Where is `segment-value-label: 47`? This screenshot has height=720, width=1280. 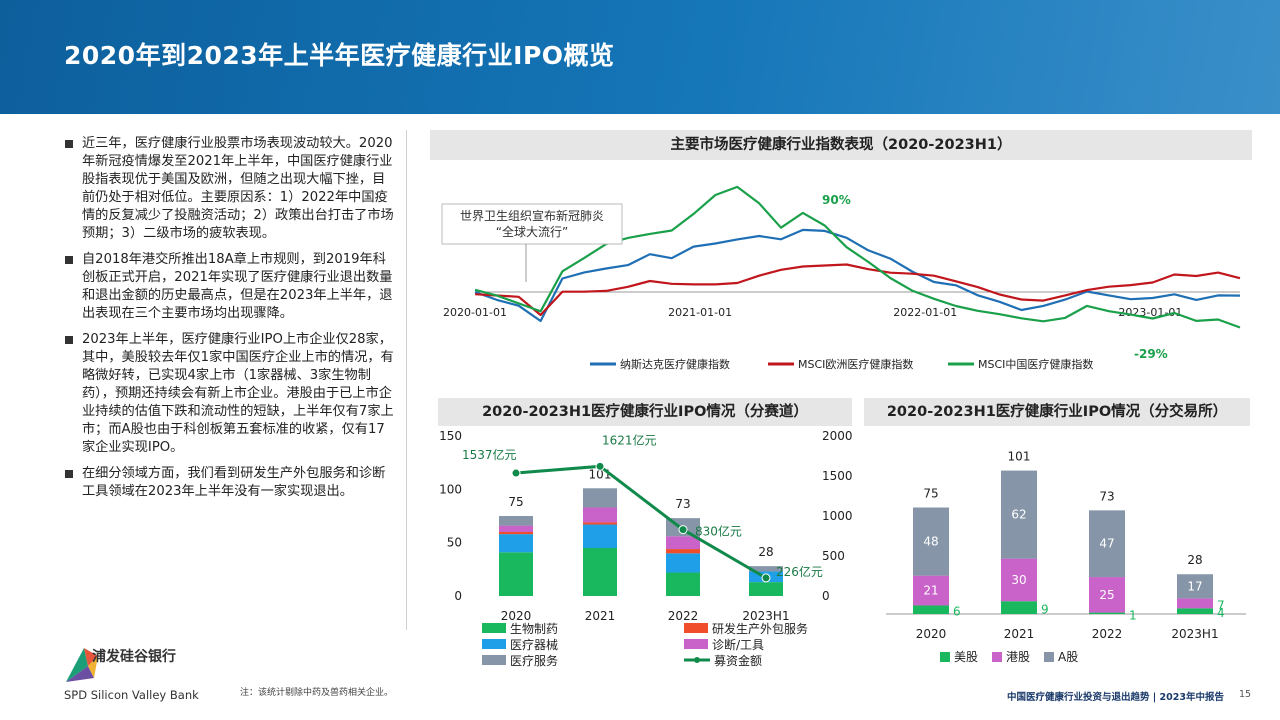
segment-value-label: 47 is located at coordinates (1106, 544).